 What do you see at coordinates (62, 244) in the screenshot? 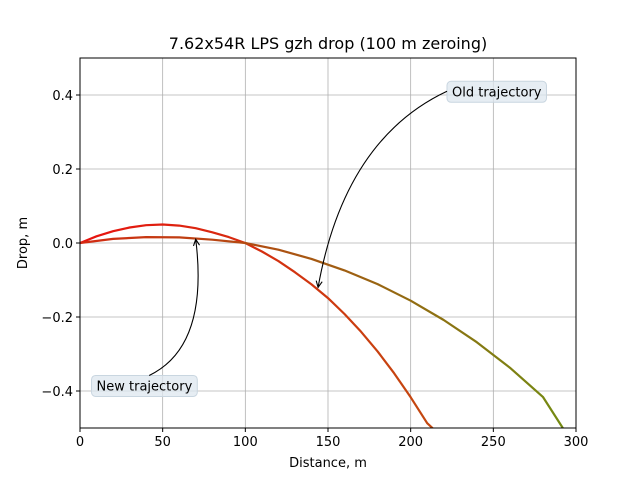
I see `y-tick-label: 0.0` at bounding box center [62, 244].